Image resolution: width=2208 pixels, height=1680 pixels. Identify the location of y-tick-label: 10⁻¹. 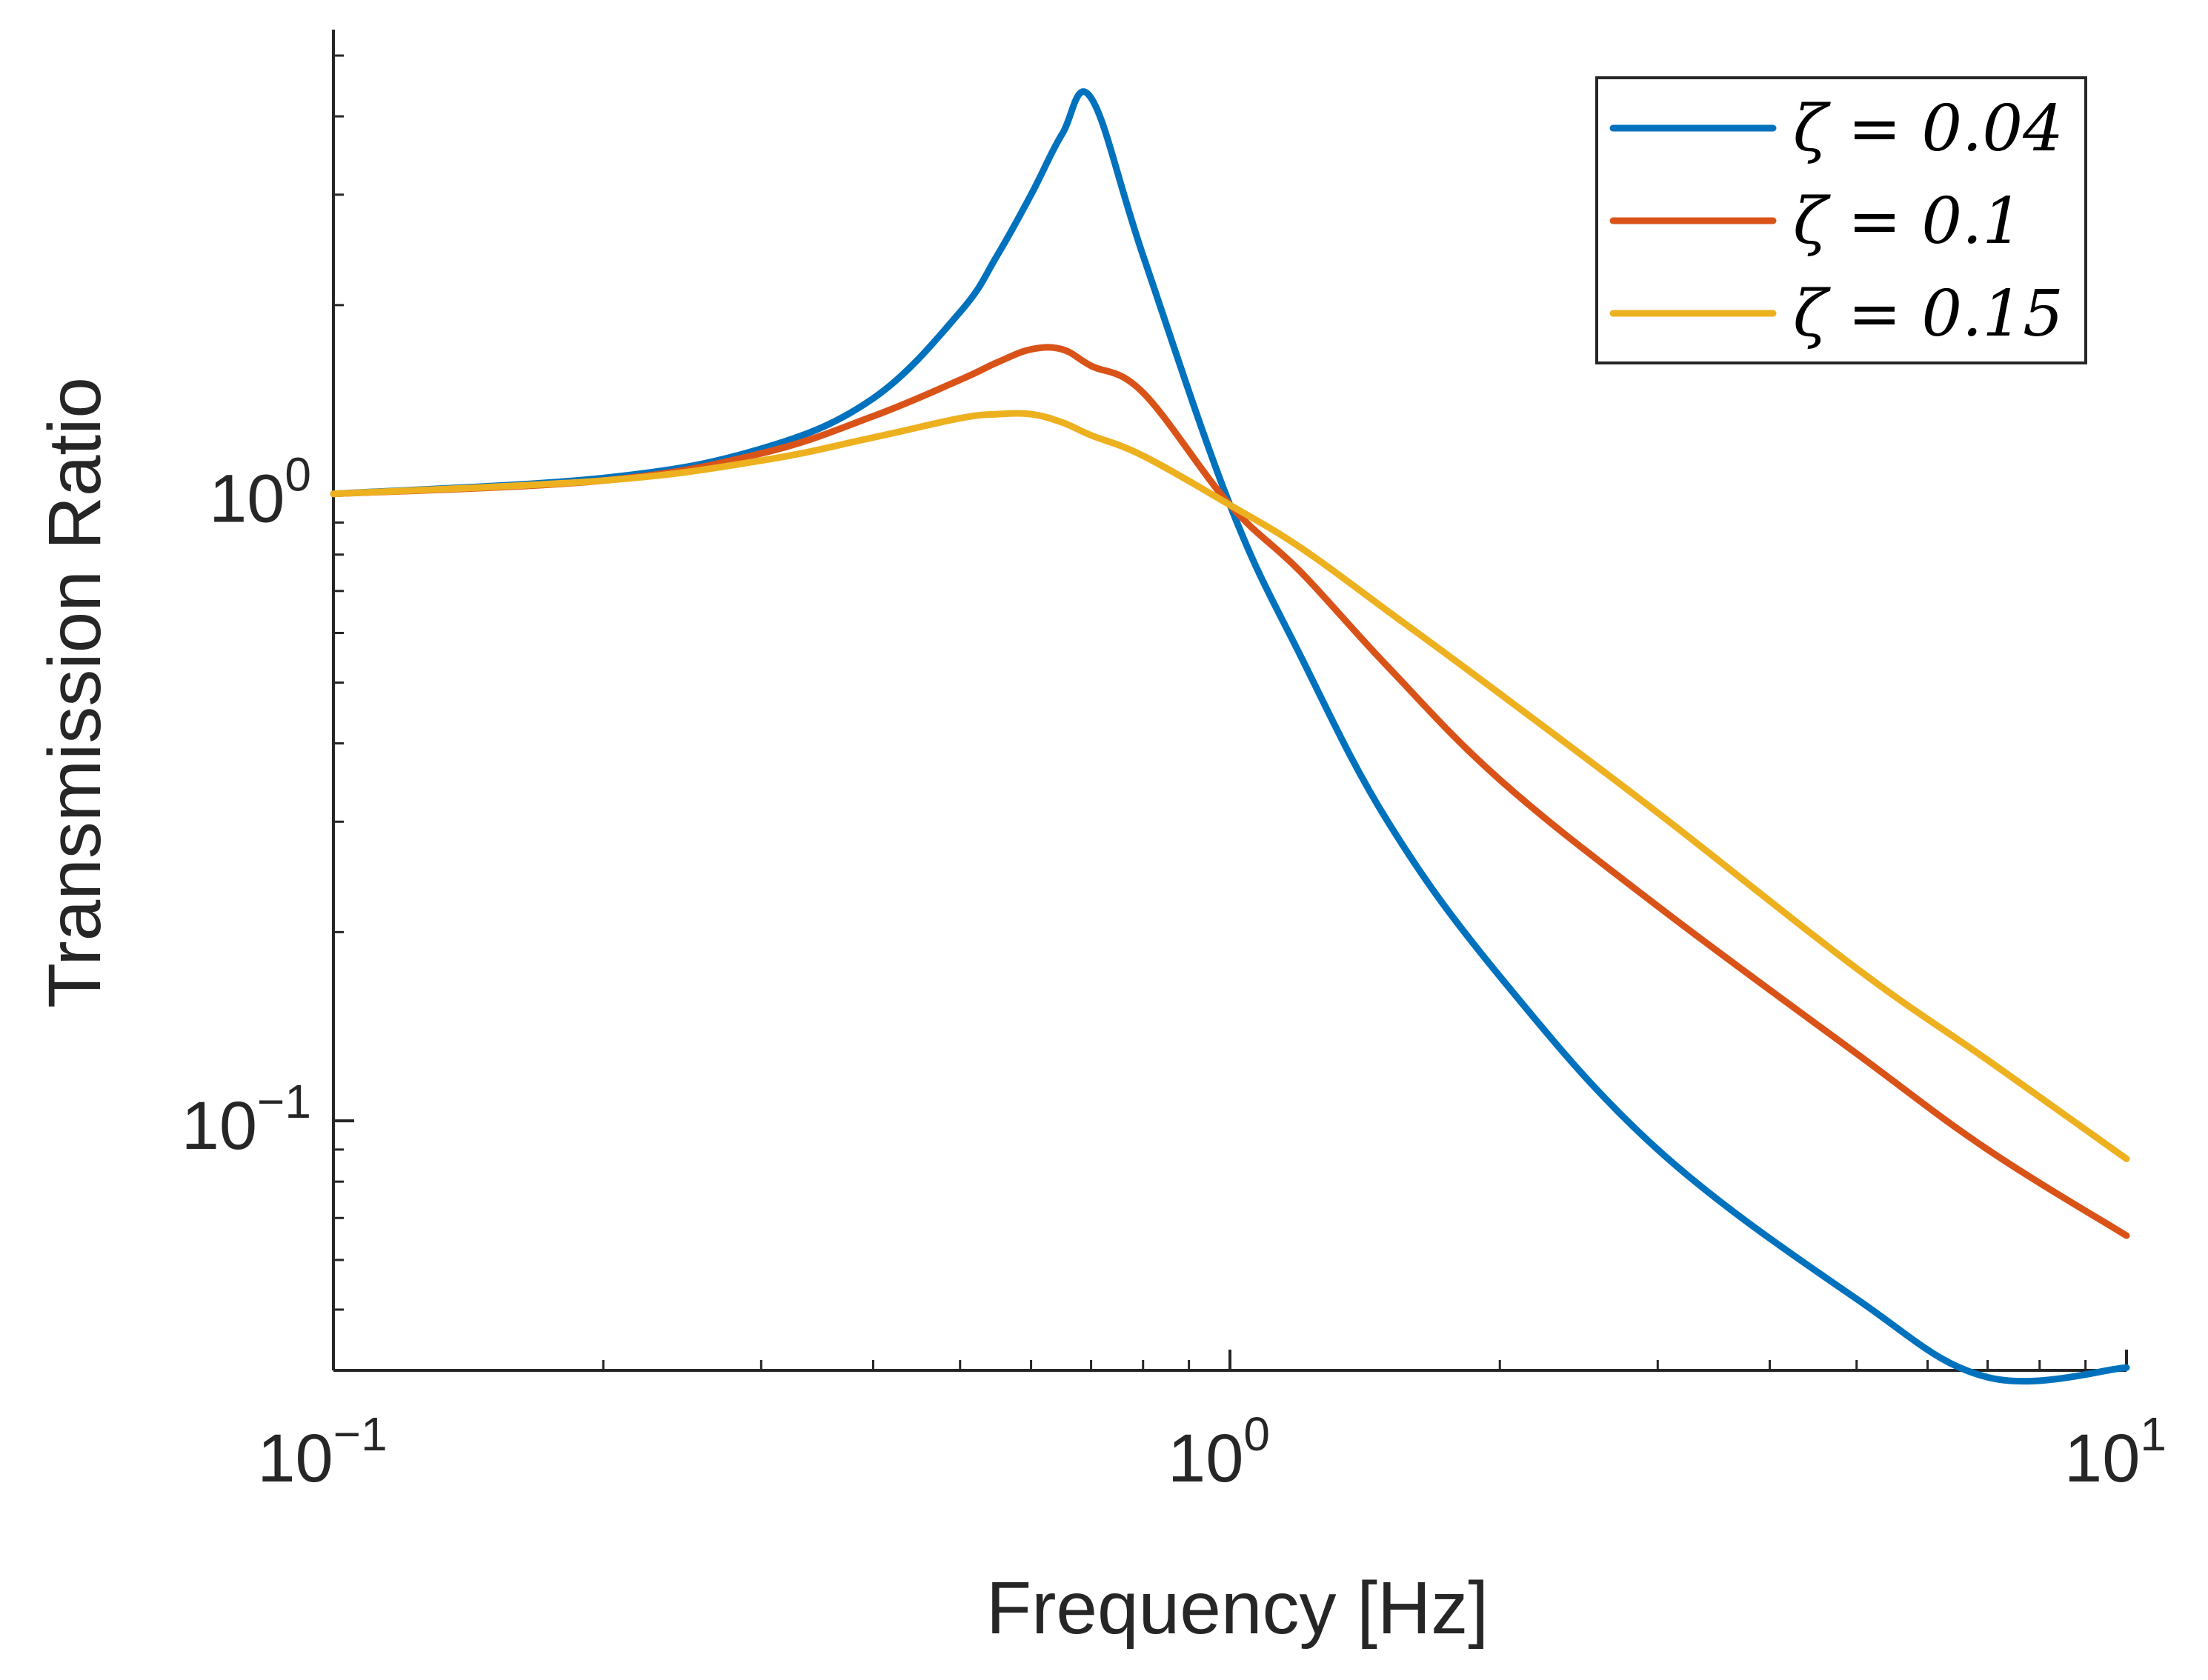
(247, 1119).